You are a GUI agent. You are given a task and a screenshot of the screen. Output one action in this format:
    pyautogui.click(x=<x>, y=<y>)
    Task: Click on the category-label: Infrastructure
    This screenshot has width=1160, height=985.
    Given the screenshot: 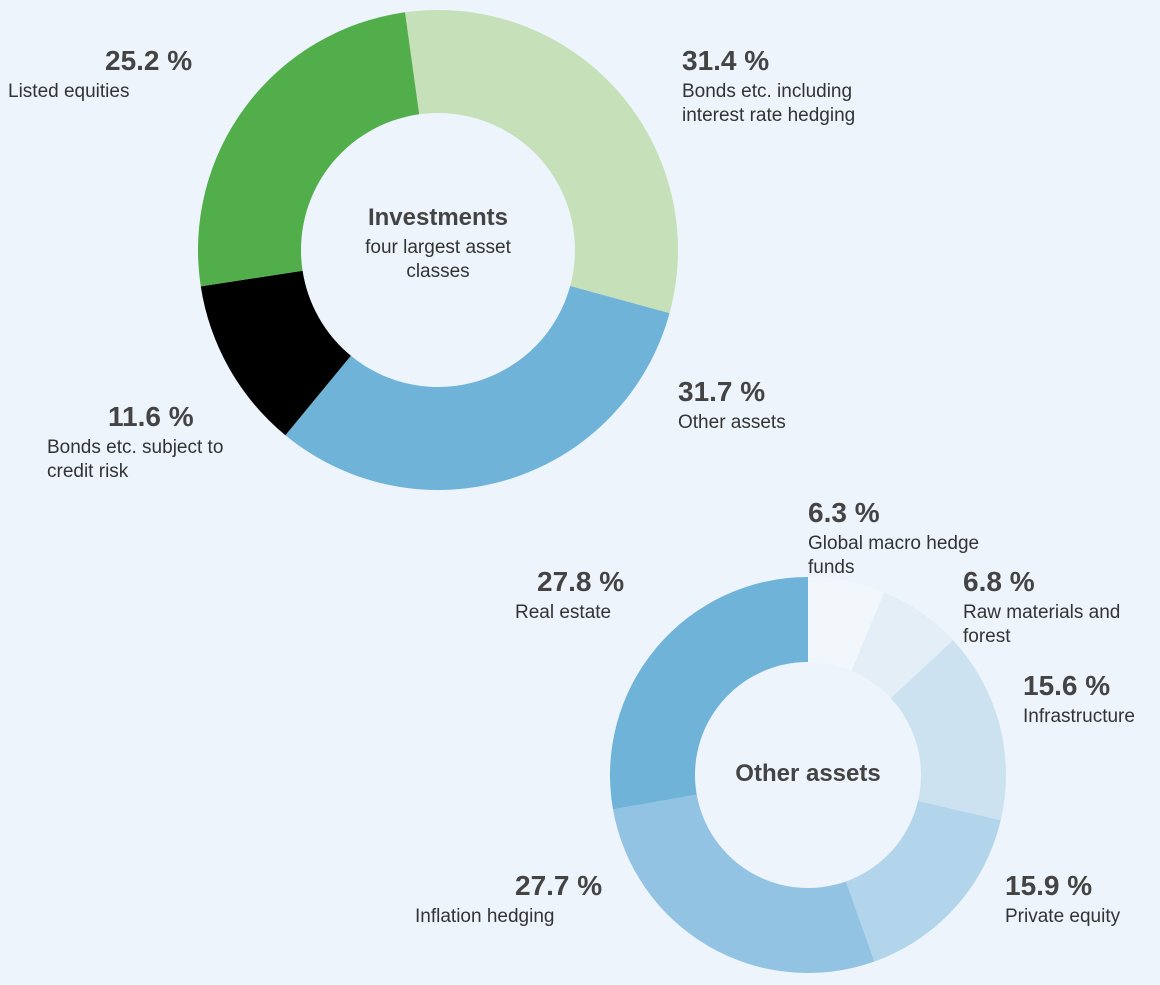 What is the action you would take?
    pyautogui.click(x=1079, y=716)
    